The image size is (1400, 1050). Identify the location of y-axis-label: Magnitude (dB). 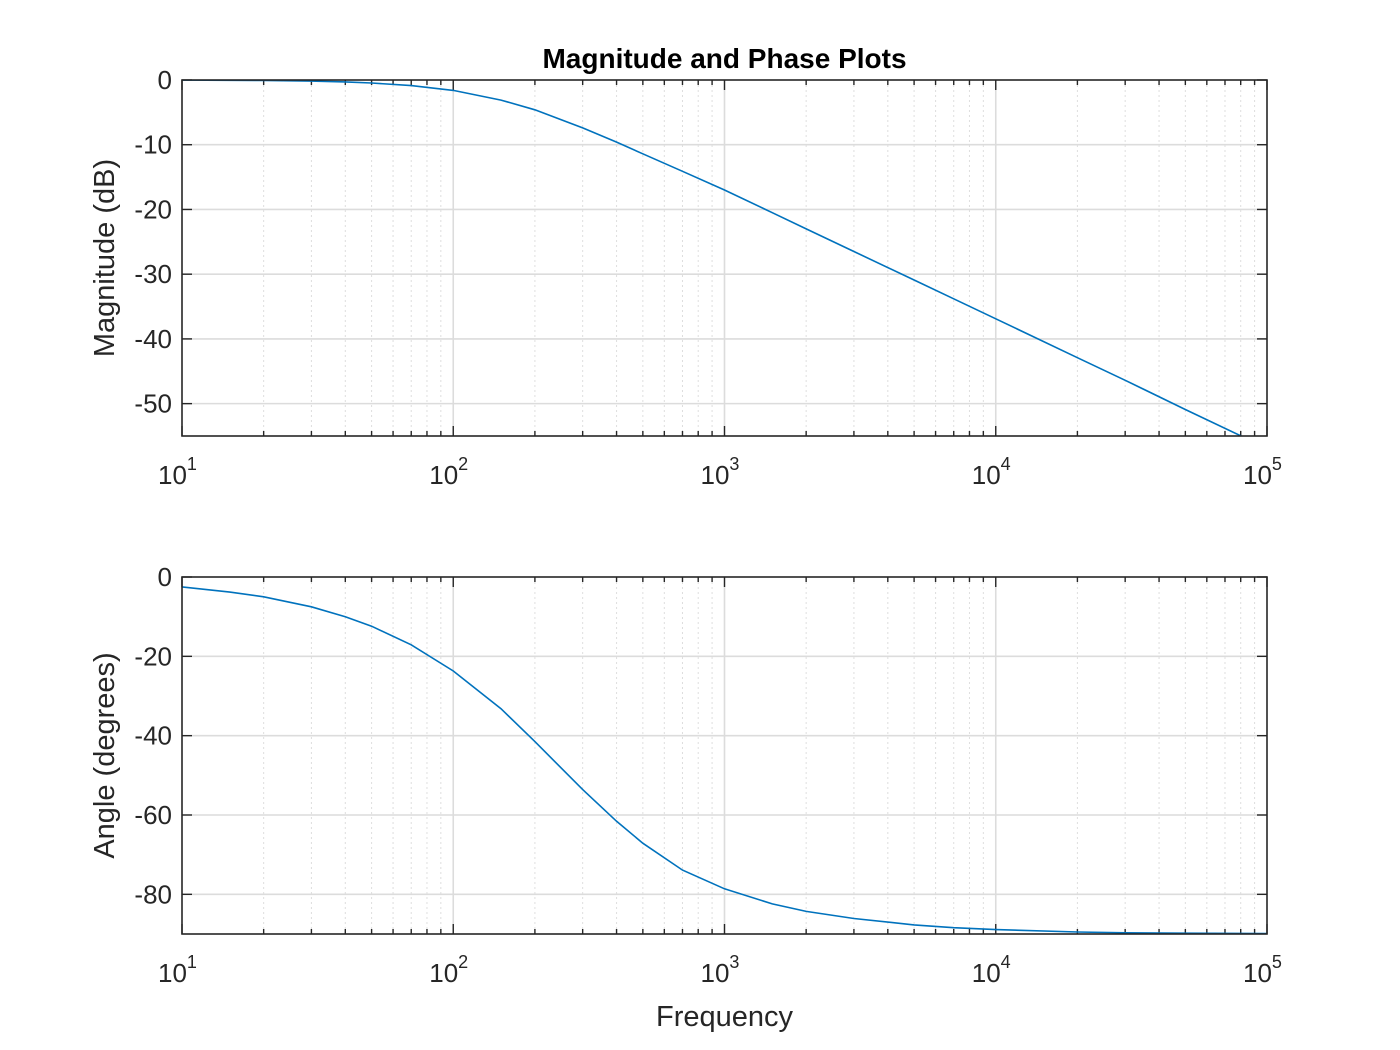
(105, 258).